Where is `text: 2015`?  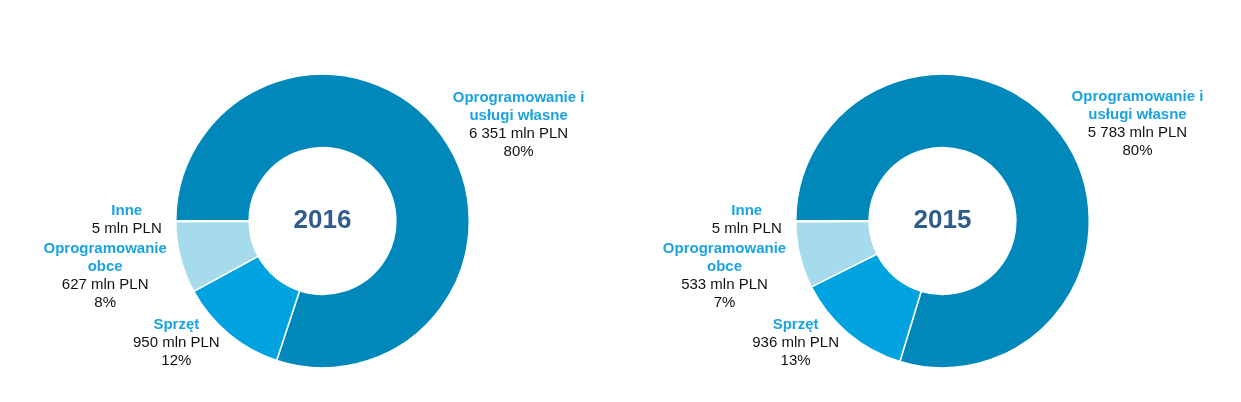 text: 2015 is located at coordinates (942, 219).